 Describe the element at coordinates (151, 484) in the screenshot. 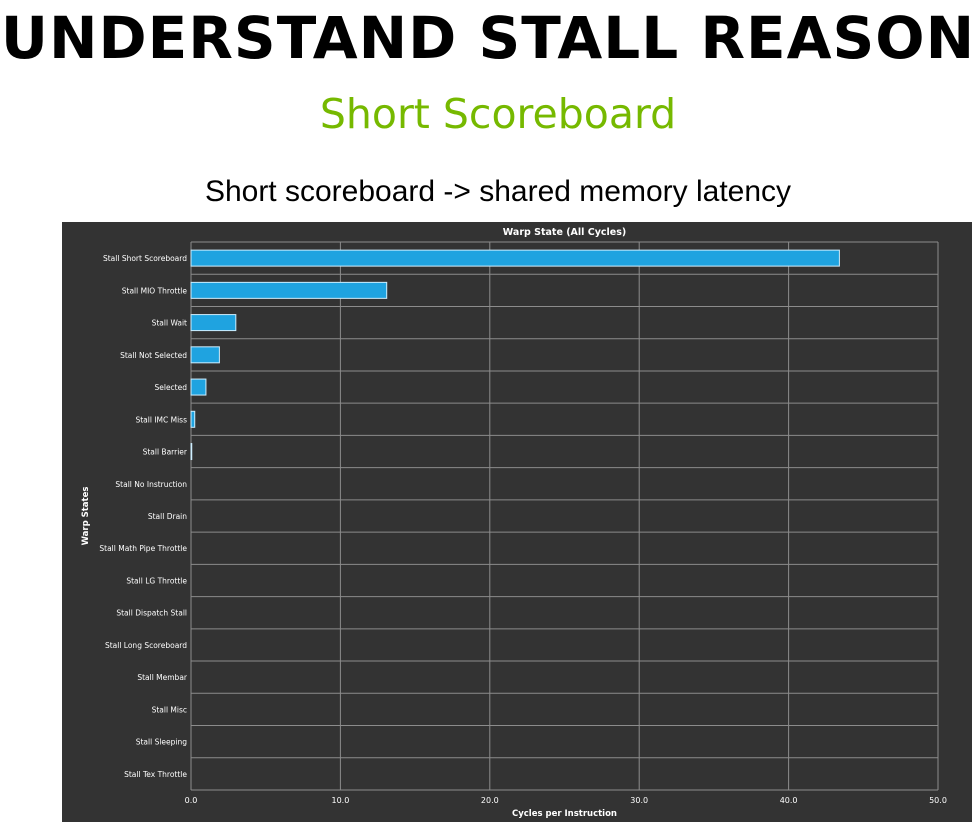

I see `y-tick-label: Stall No Instruction` at that location.